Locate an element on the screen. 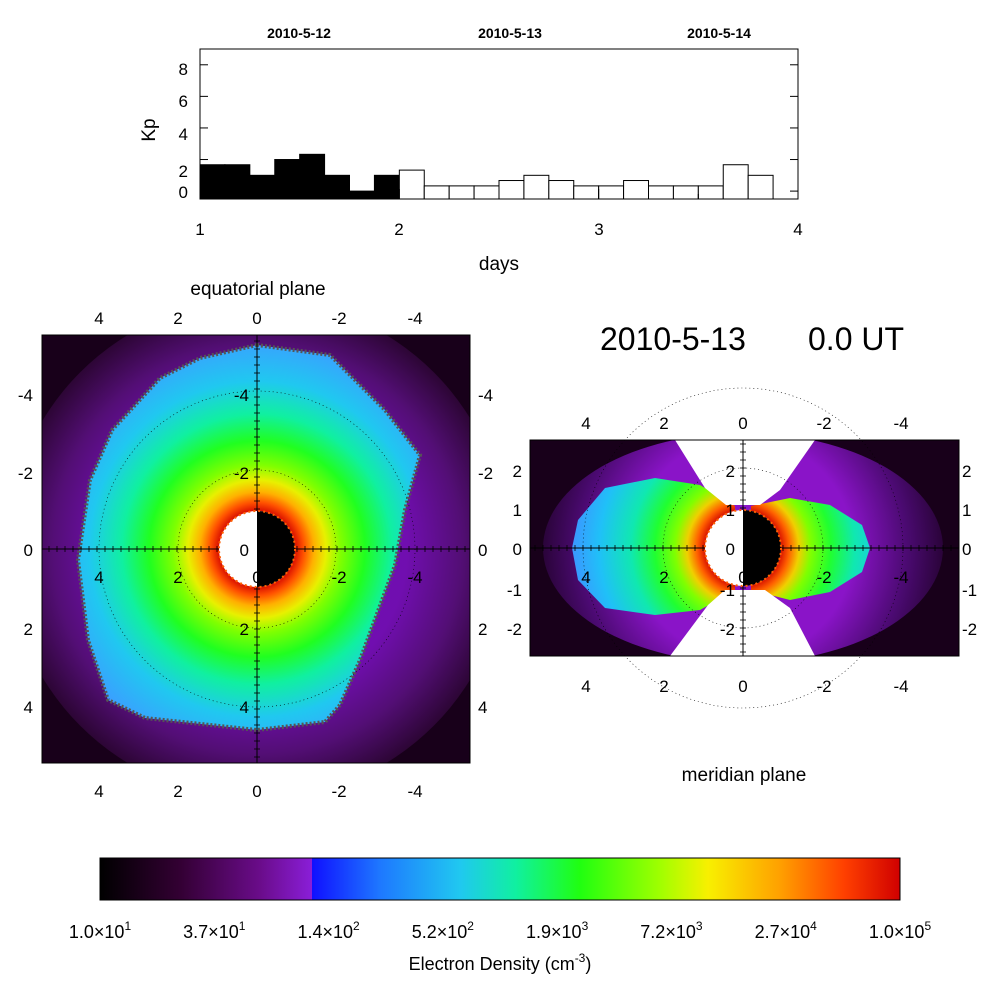 This screenshot has width=1000, height=1005. equatorial-top-tick-label: 4 is located at coordinates (98, 318).